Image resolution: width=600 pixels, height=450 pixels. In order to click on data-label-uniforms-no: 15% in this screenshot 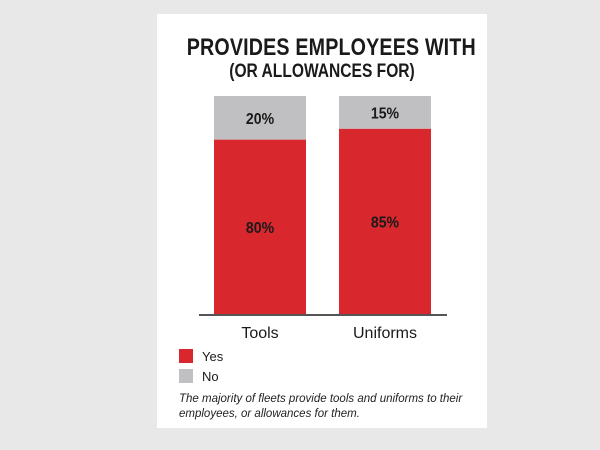, I will do `click(385, 114)`.